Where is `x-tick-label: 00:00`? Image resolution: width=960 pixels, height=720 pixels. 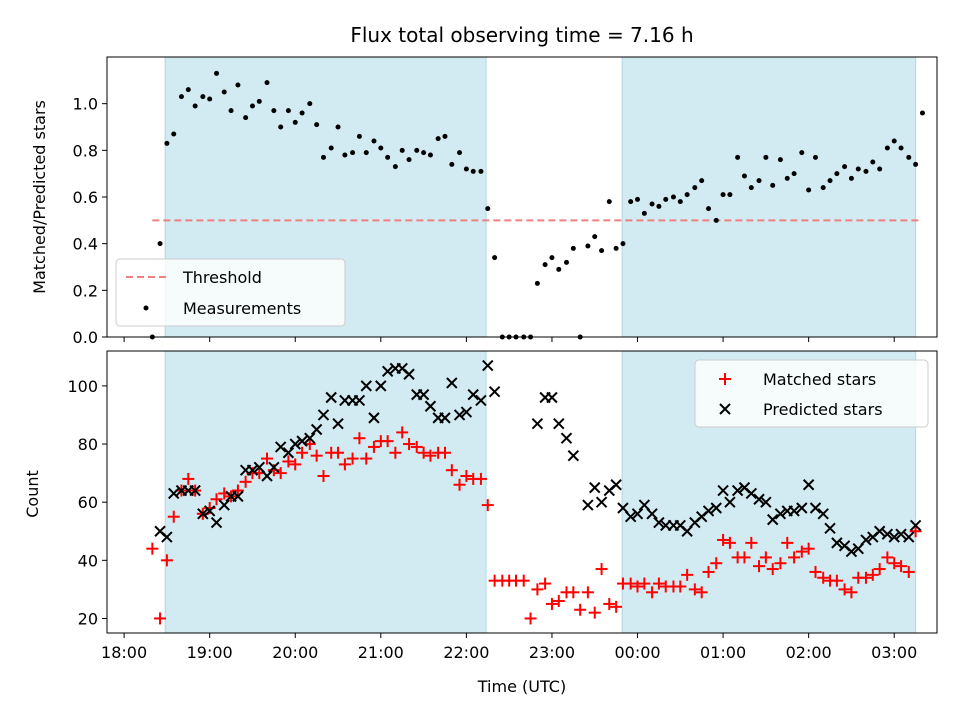
x-tick-label: 00:00 is located at coordinates (637, 652).